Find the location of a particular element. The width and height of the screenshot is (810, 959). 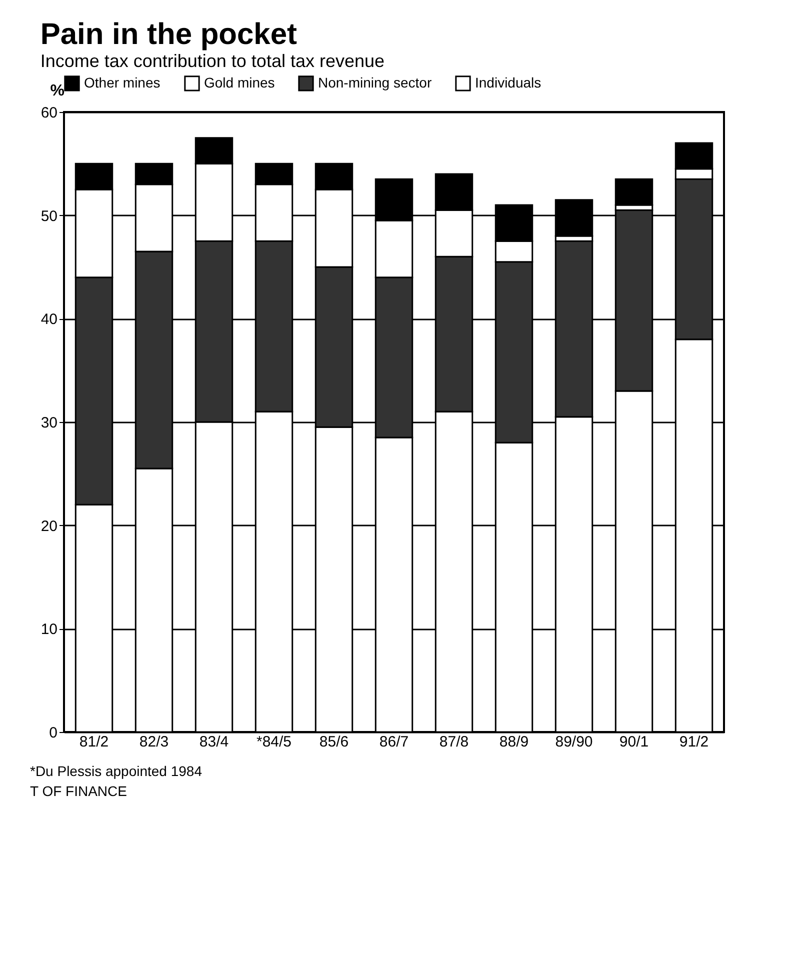

x-tick-label: 90/1 is located at coordinates (634, 742).